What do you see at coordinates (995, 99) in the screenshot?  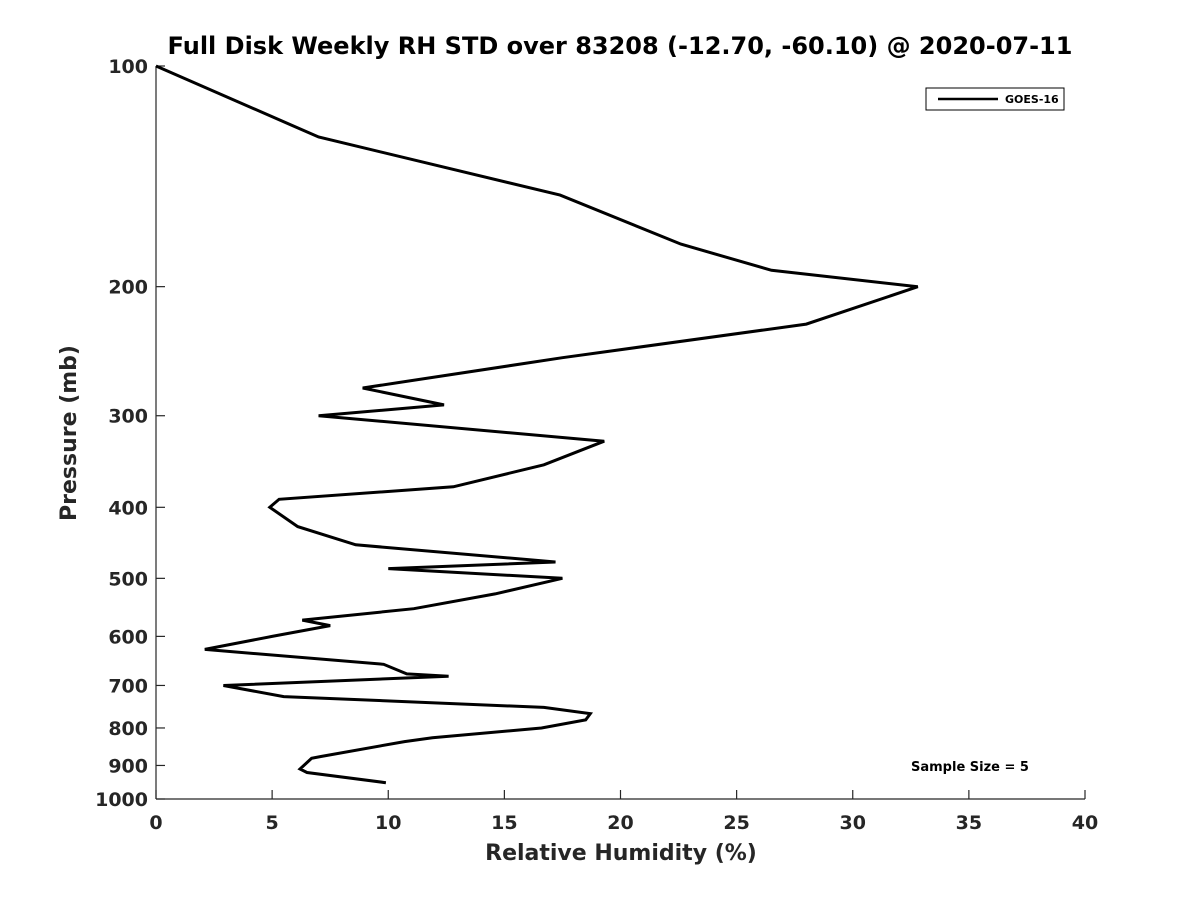 I see `legend: GOES-16` at bounding box center [995, 99].